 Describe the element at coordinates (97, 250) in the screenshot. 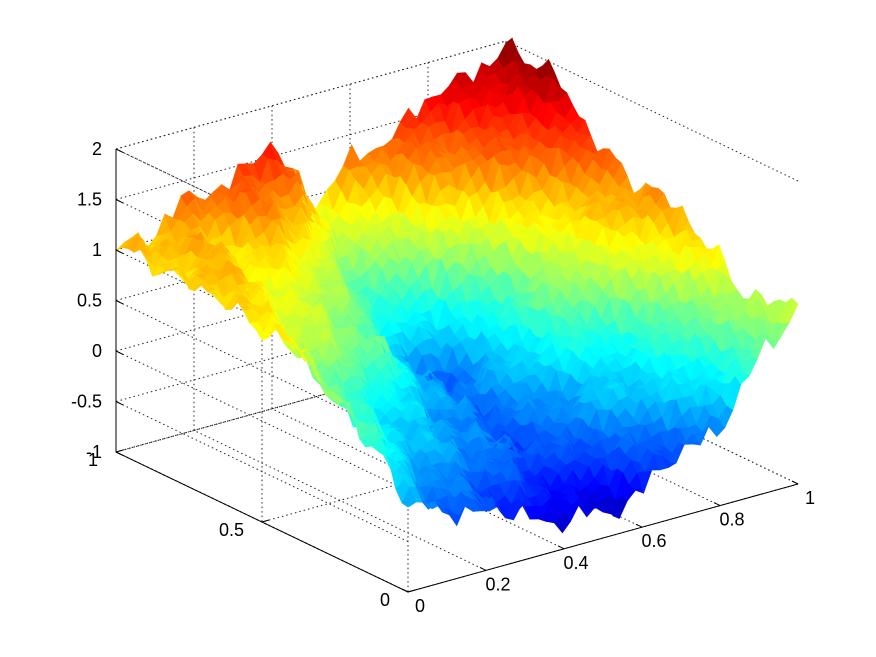

I see `z-tick-label: 1` at that location.